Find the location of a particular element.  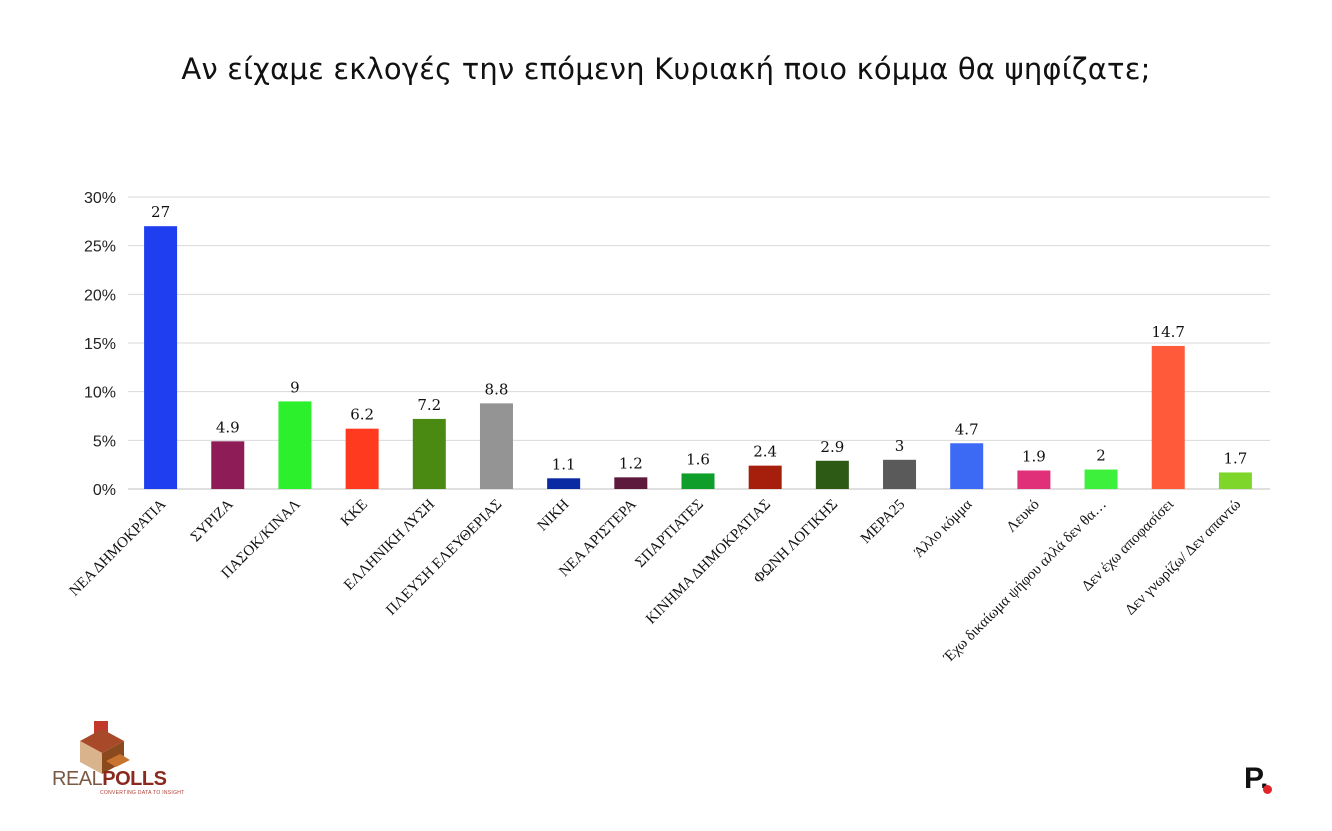

category-label: Δεν γνωρίζω/ Δεν απαντώ is located at coordinates (1183, 557).